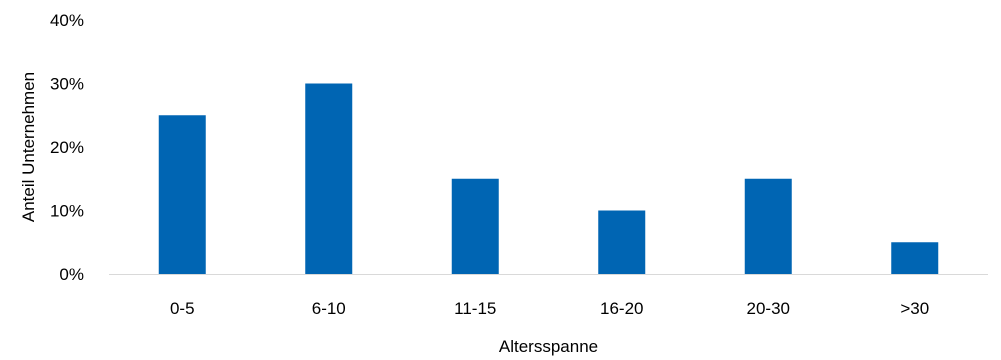 The height and width of the screenshot is (360, 1001). I want to click on y-tick-label: 20%, so click(67, 147).